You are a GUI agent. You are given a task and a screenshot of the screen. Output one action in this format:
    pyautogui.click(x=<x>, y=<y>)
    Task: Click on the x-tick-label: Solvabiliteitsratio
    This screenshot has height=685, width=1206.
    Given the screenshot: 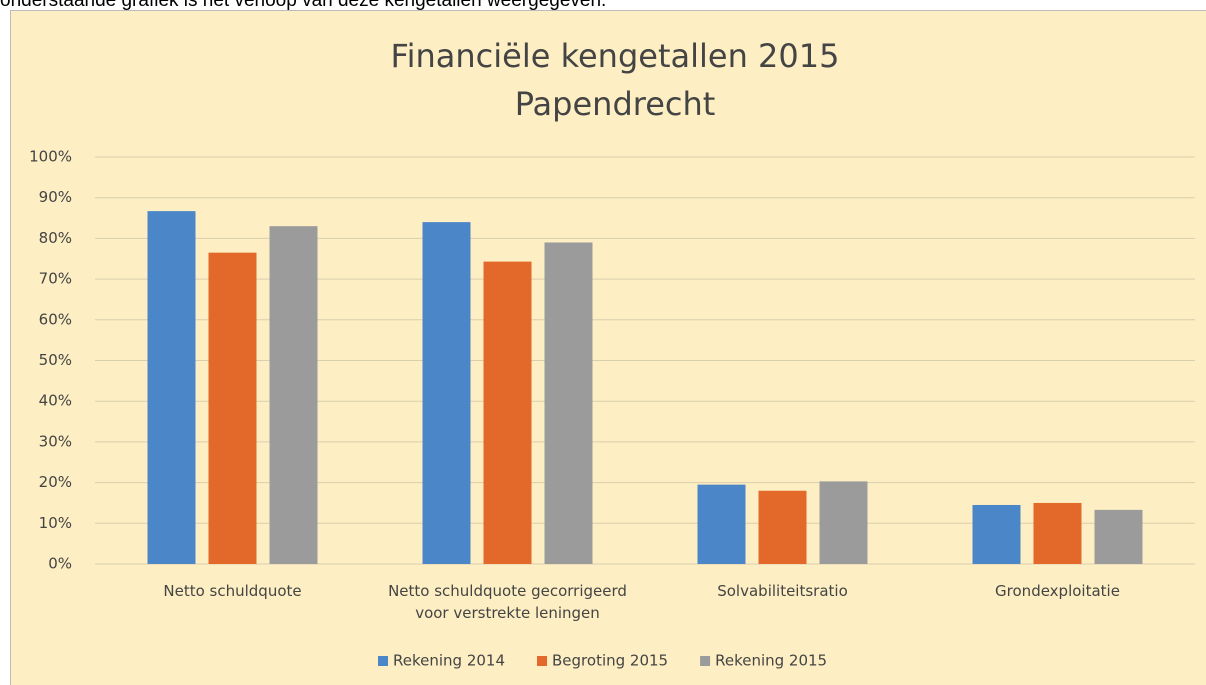 What is the action you would take?
    pyautogui.click(x=782, y=591)
    